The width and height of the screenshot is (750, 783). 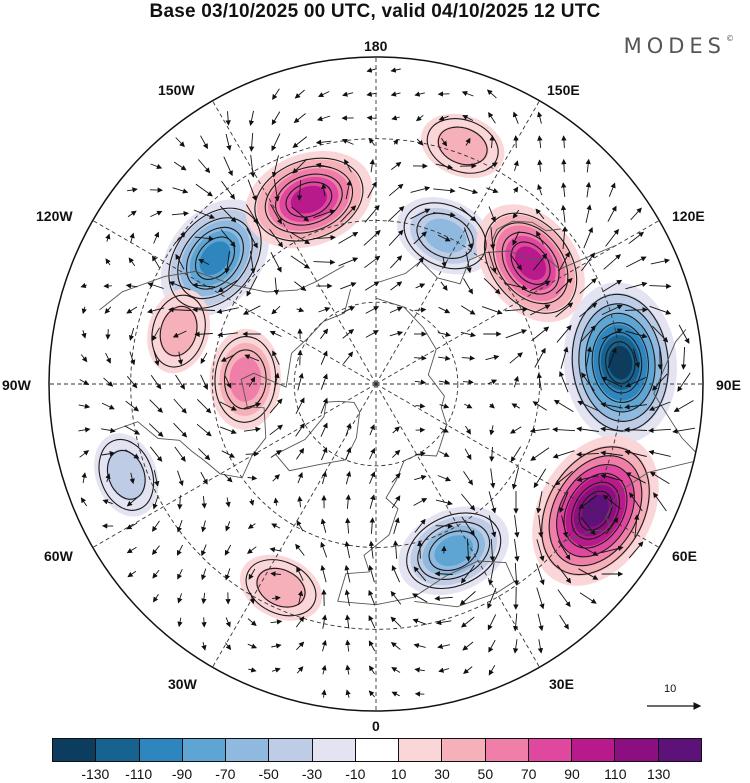 What do you see at coordinates (215, 258) in the screenshot?
I see `anomaly-n1` at bounding box center [215, 258].